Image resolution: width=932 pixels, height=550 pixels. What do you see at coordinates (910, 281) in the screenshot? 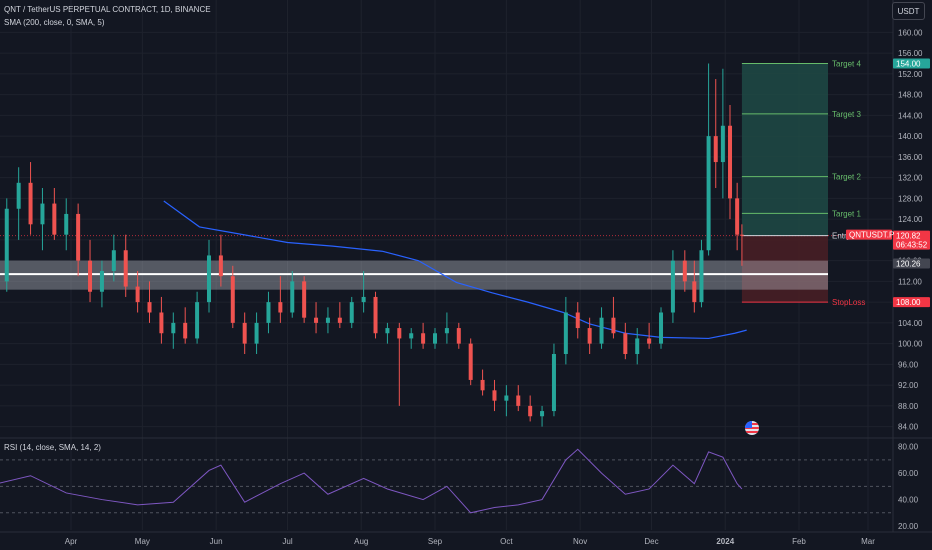
I see `price-tick-label: 112.00` at bounding box center [910, 281].